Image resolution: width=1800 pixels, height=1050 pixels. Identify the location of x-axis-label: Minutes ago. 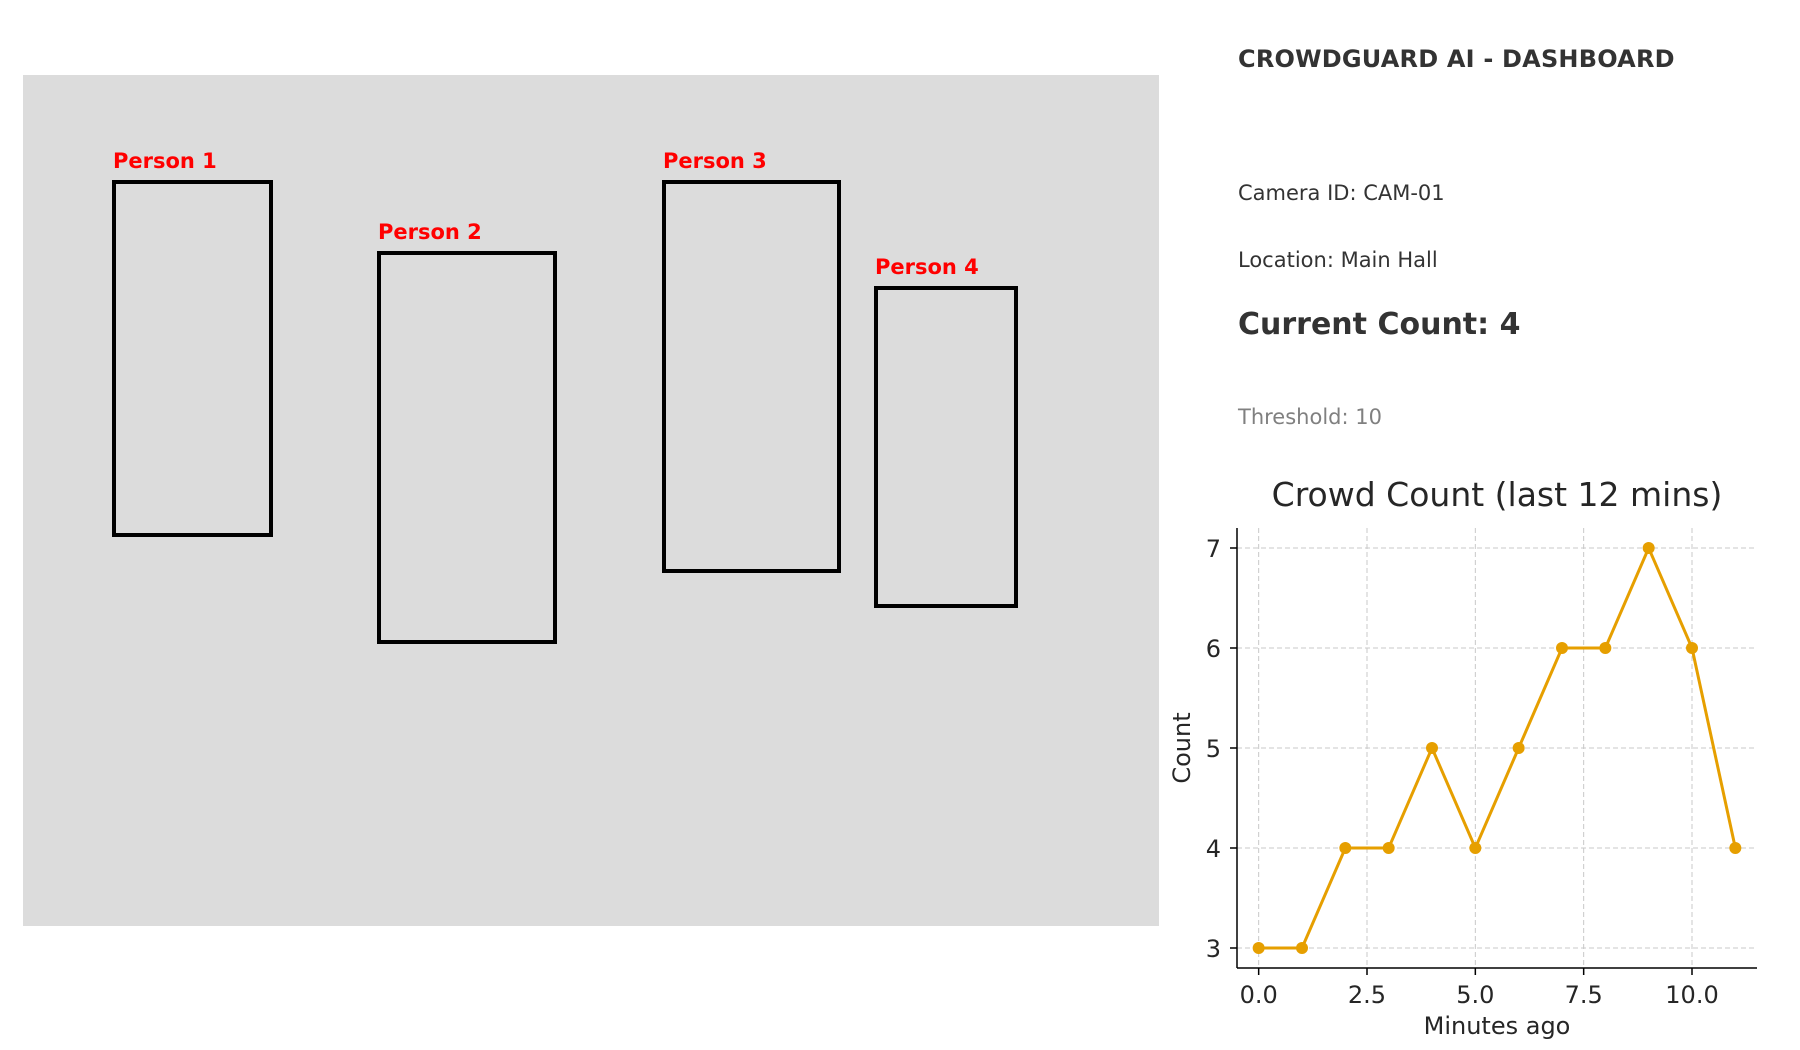
(1497, 1026).